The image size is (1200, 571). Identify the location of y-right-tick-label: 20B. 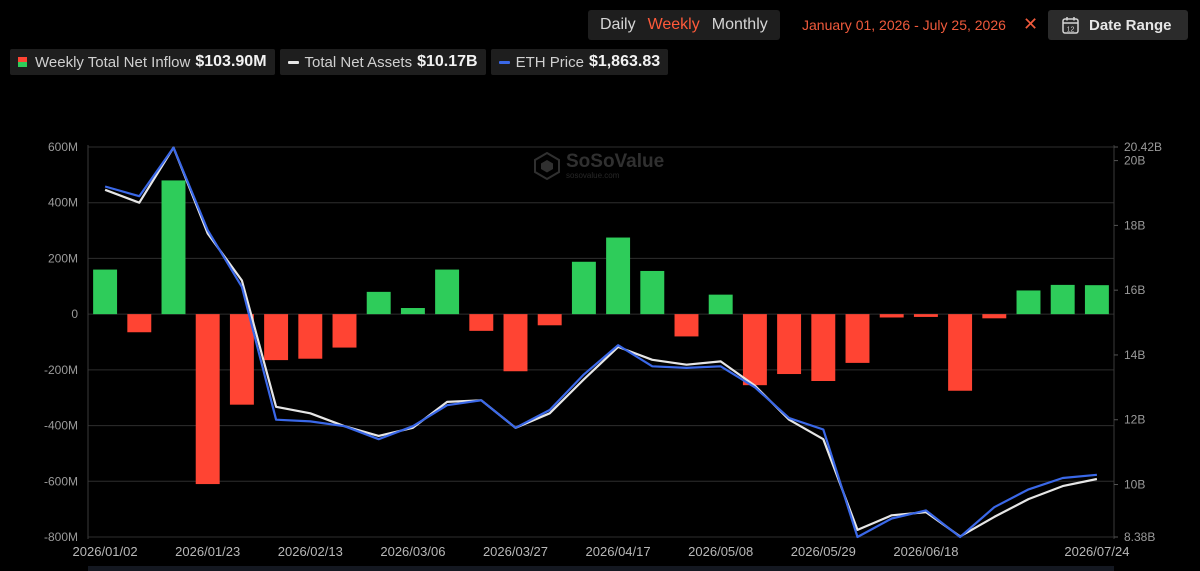
(1134, 161).